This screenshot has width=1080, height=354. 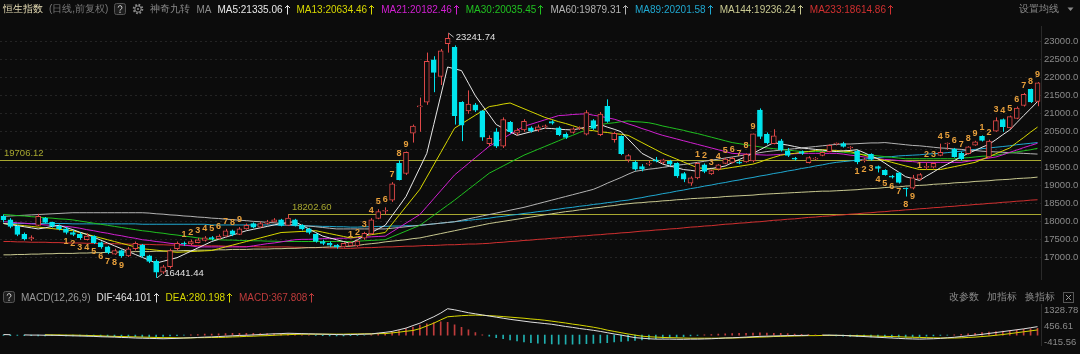 I want to click on y-tick-label: 18000.0, so click(x=1061, y=221).